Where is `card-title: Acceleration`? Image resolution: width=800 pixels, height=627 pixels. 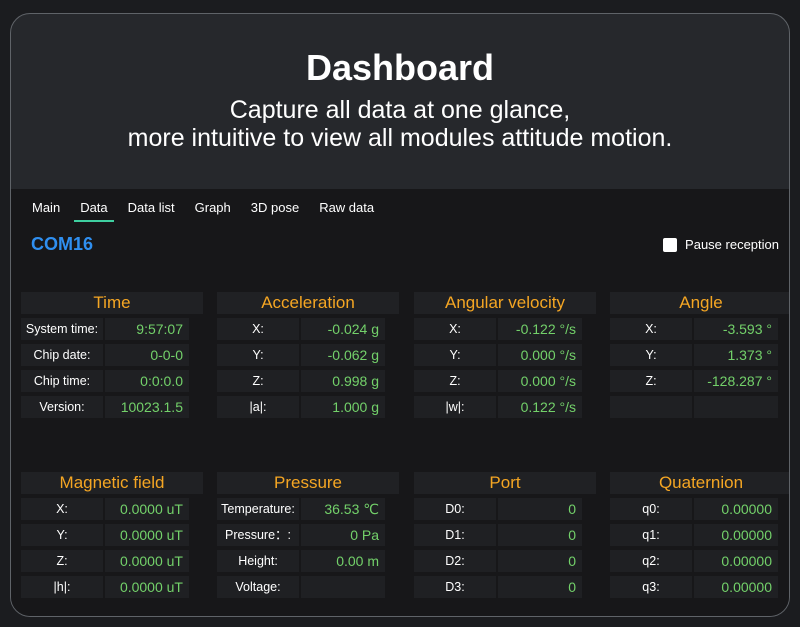 card-title: Acceleration is located at coordinates (308, 303).